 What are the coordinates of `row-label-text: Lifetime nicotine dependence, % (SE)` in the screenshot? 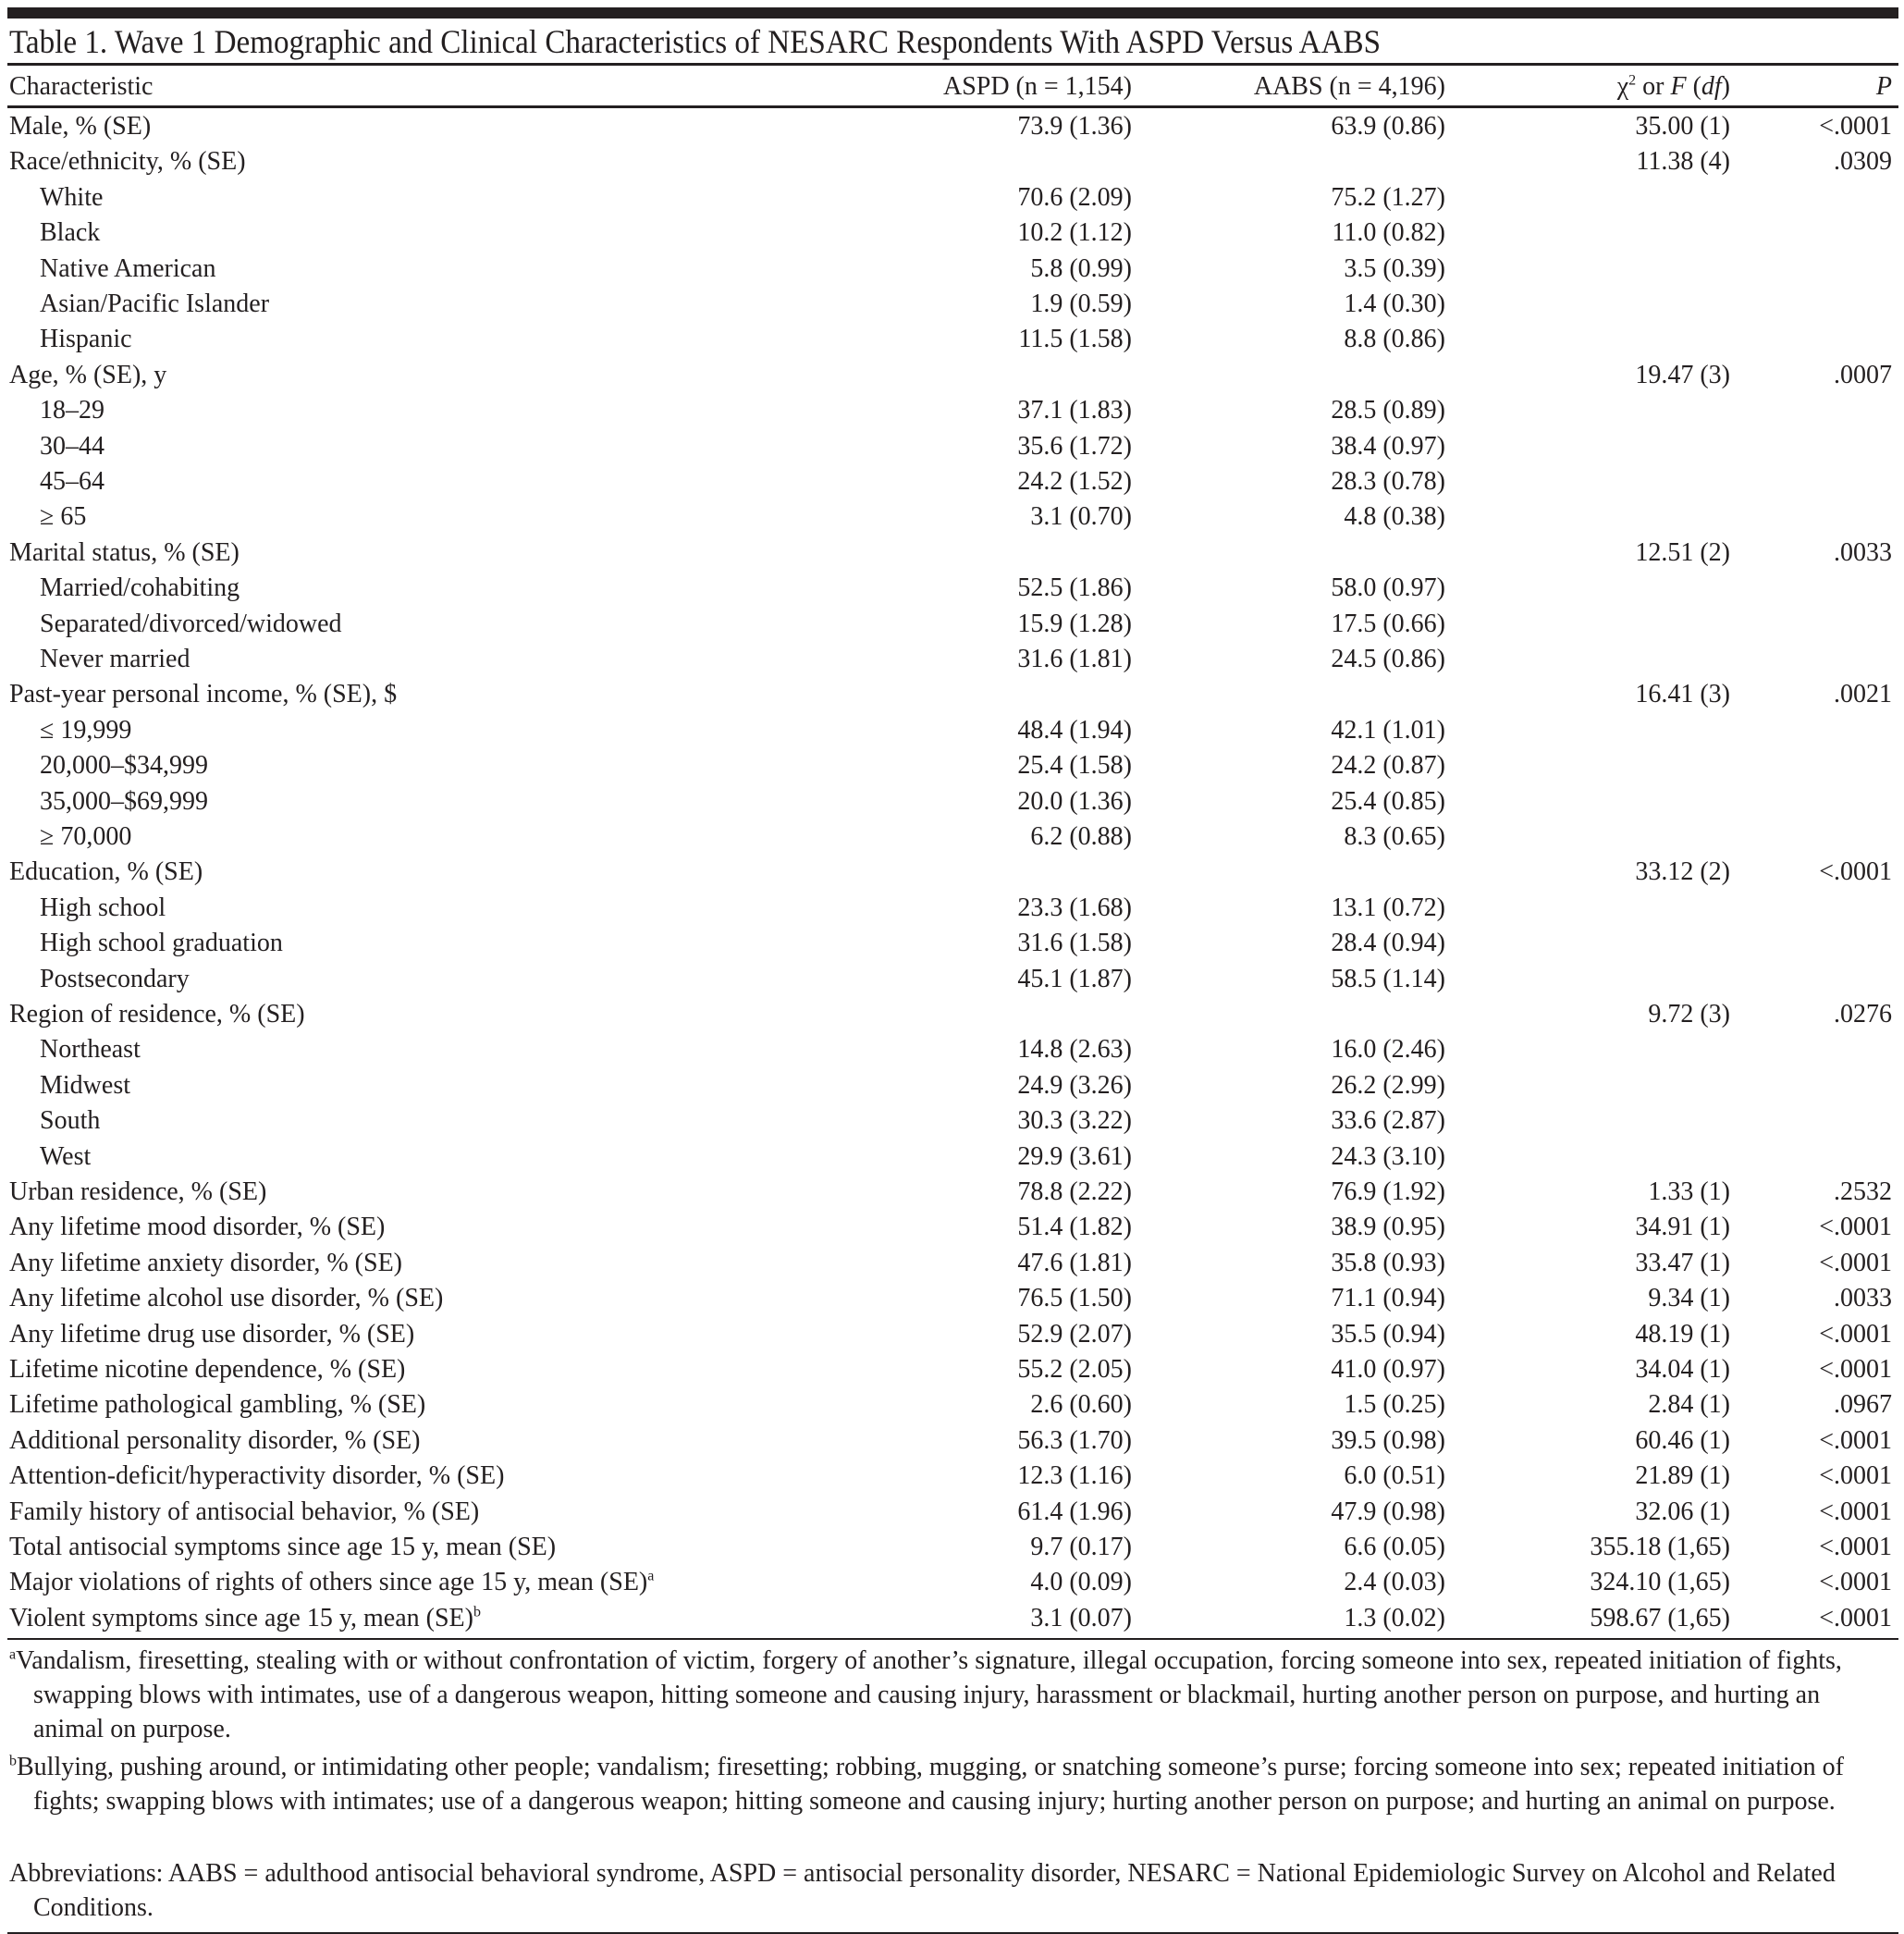 It's located at (207, 1370).